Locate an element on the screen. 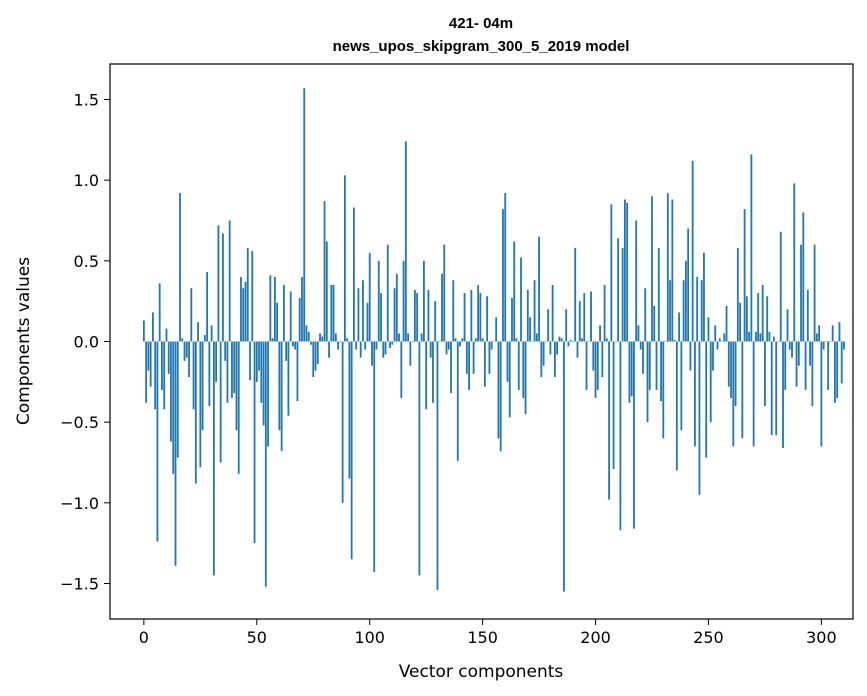 The height and width of the screenshot is (696, 867). y-axis-label: Components values is located at coordinates (24, 341).